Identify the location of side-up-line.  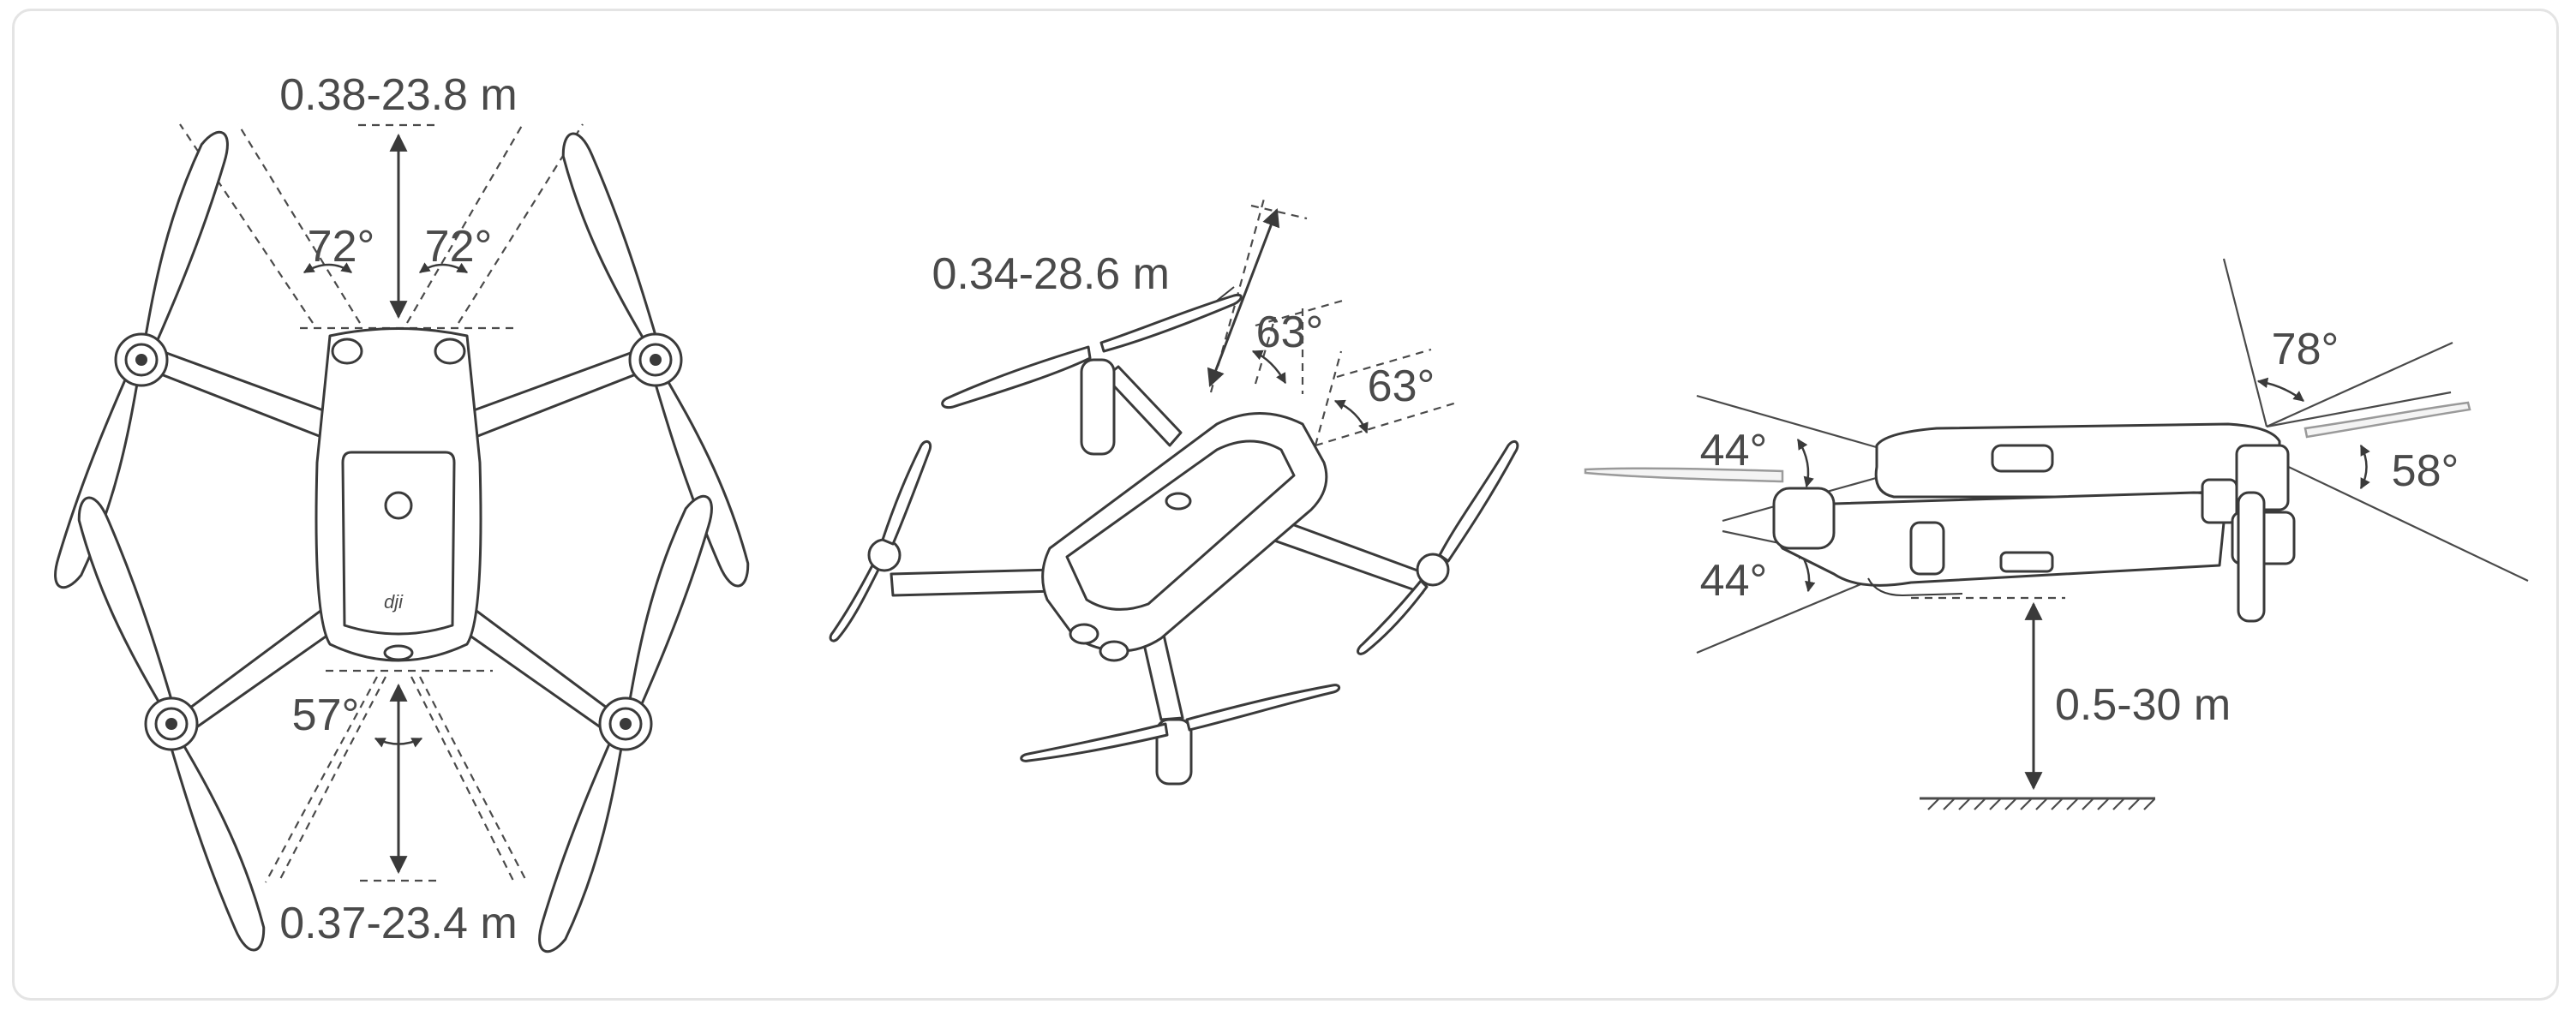
(2245, 342).